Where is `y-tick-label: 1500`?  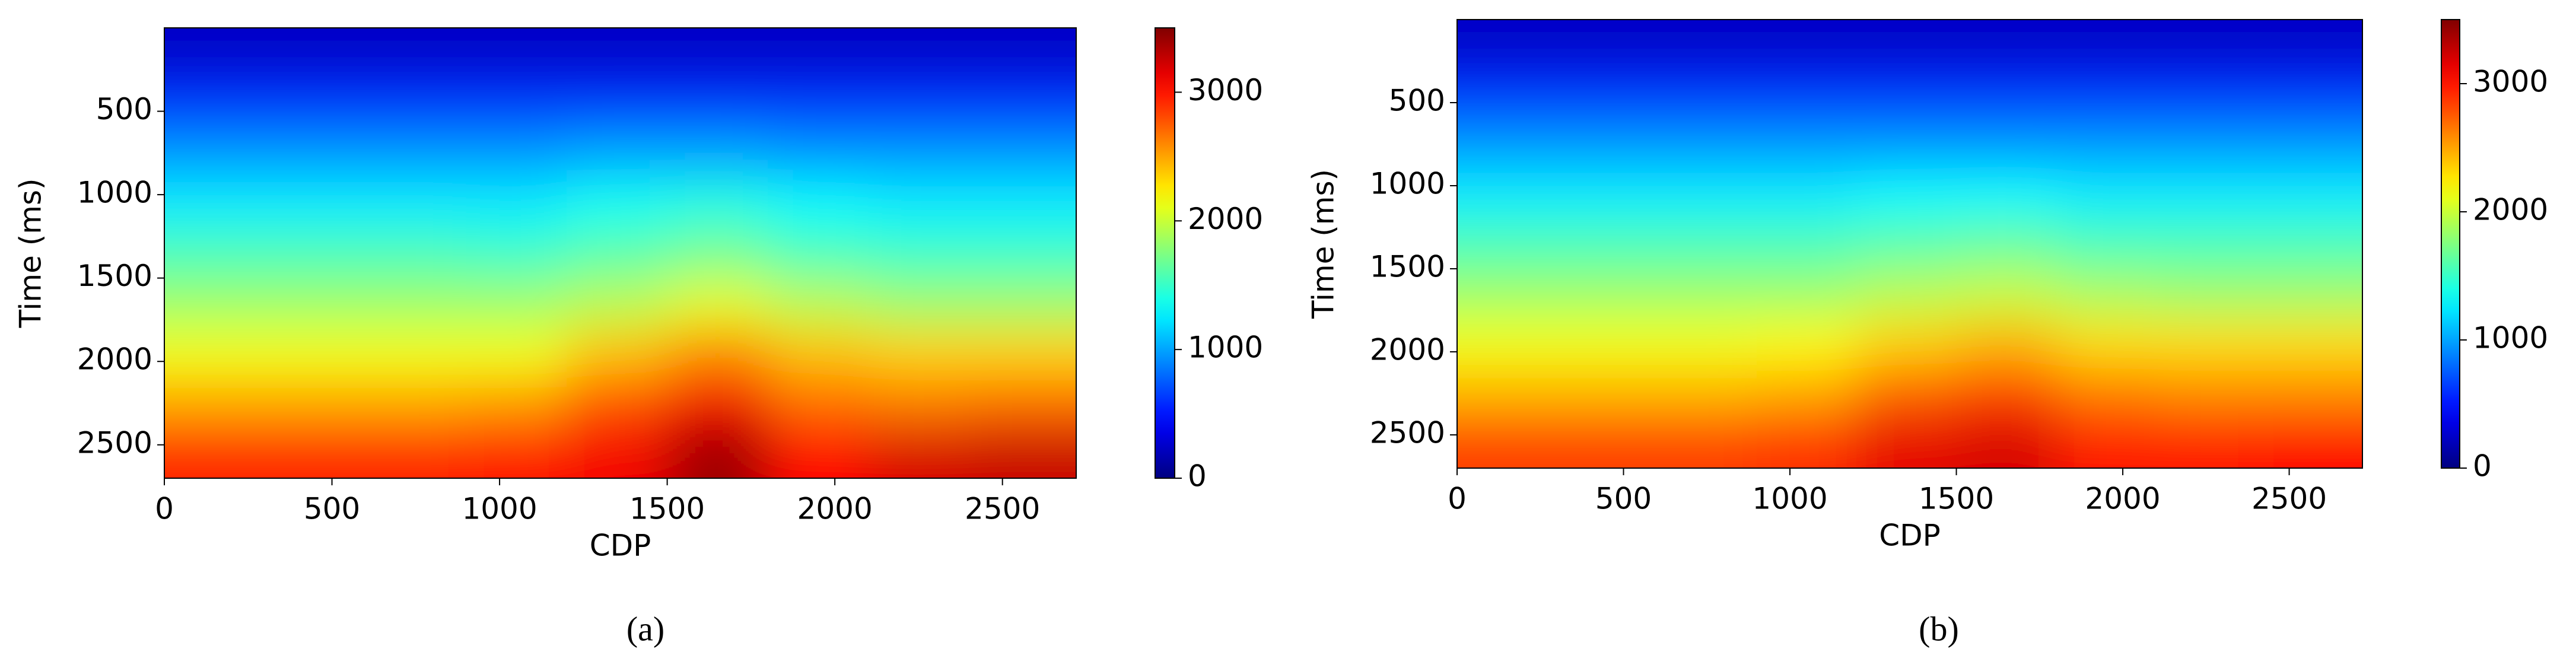 y-tick-label: 1500 is located at coordinates (1407, 267).